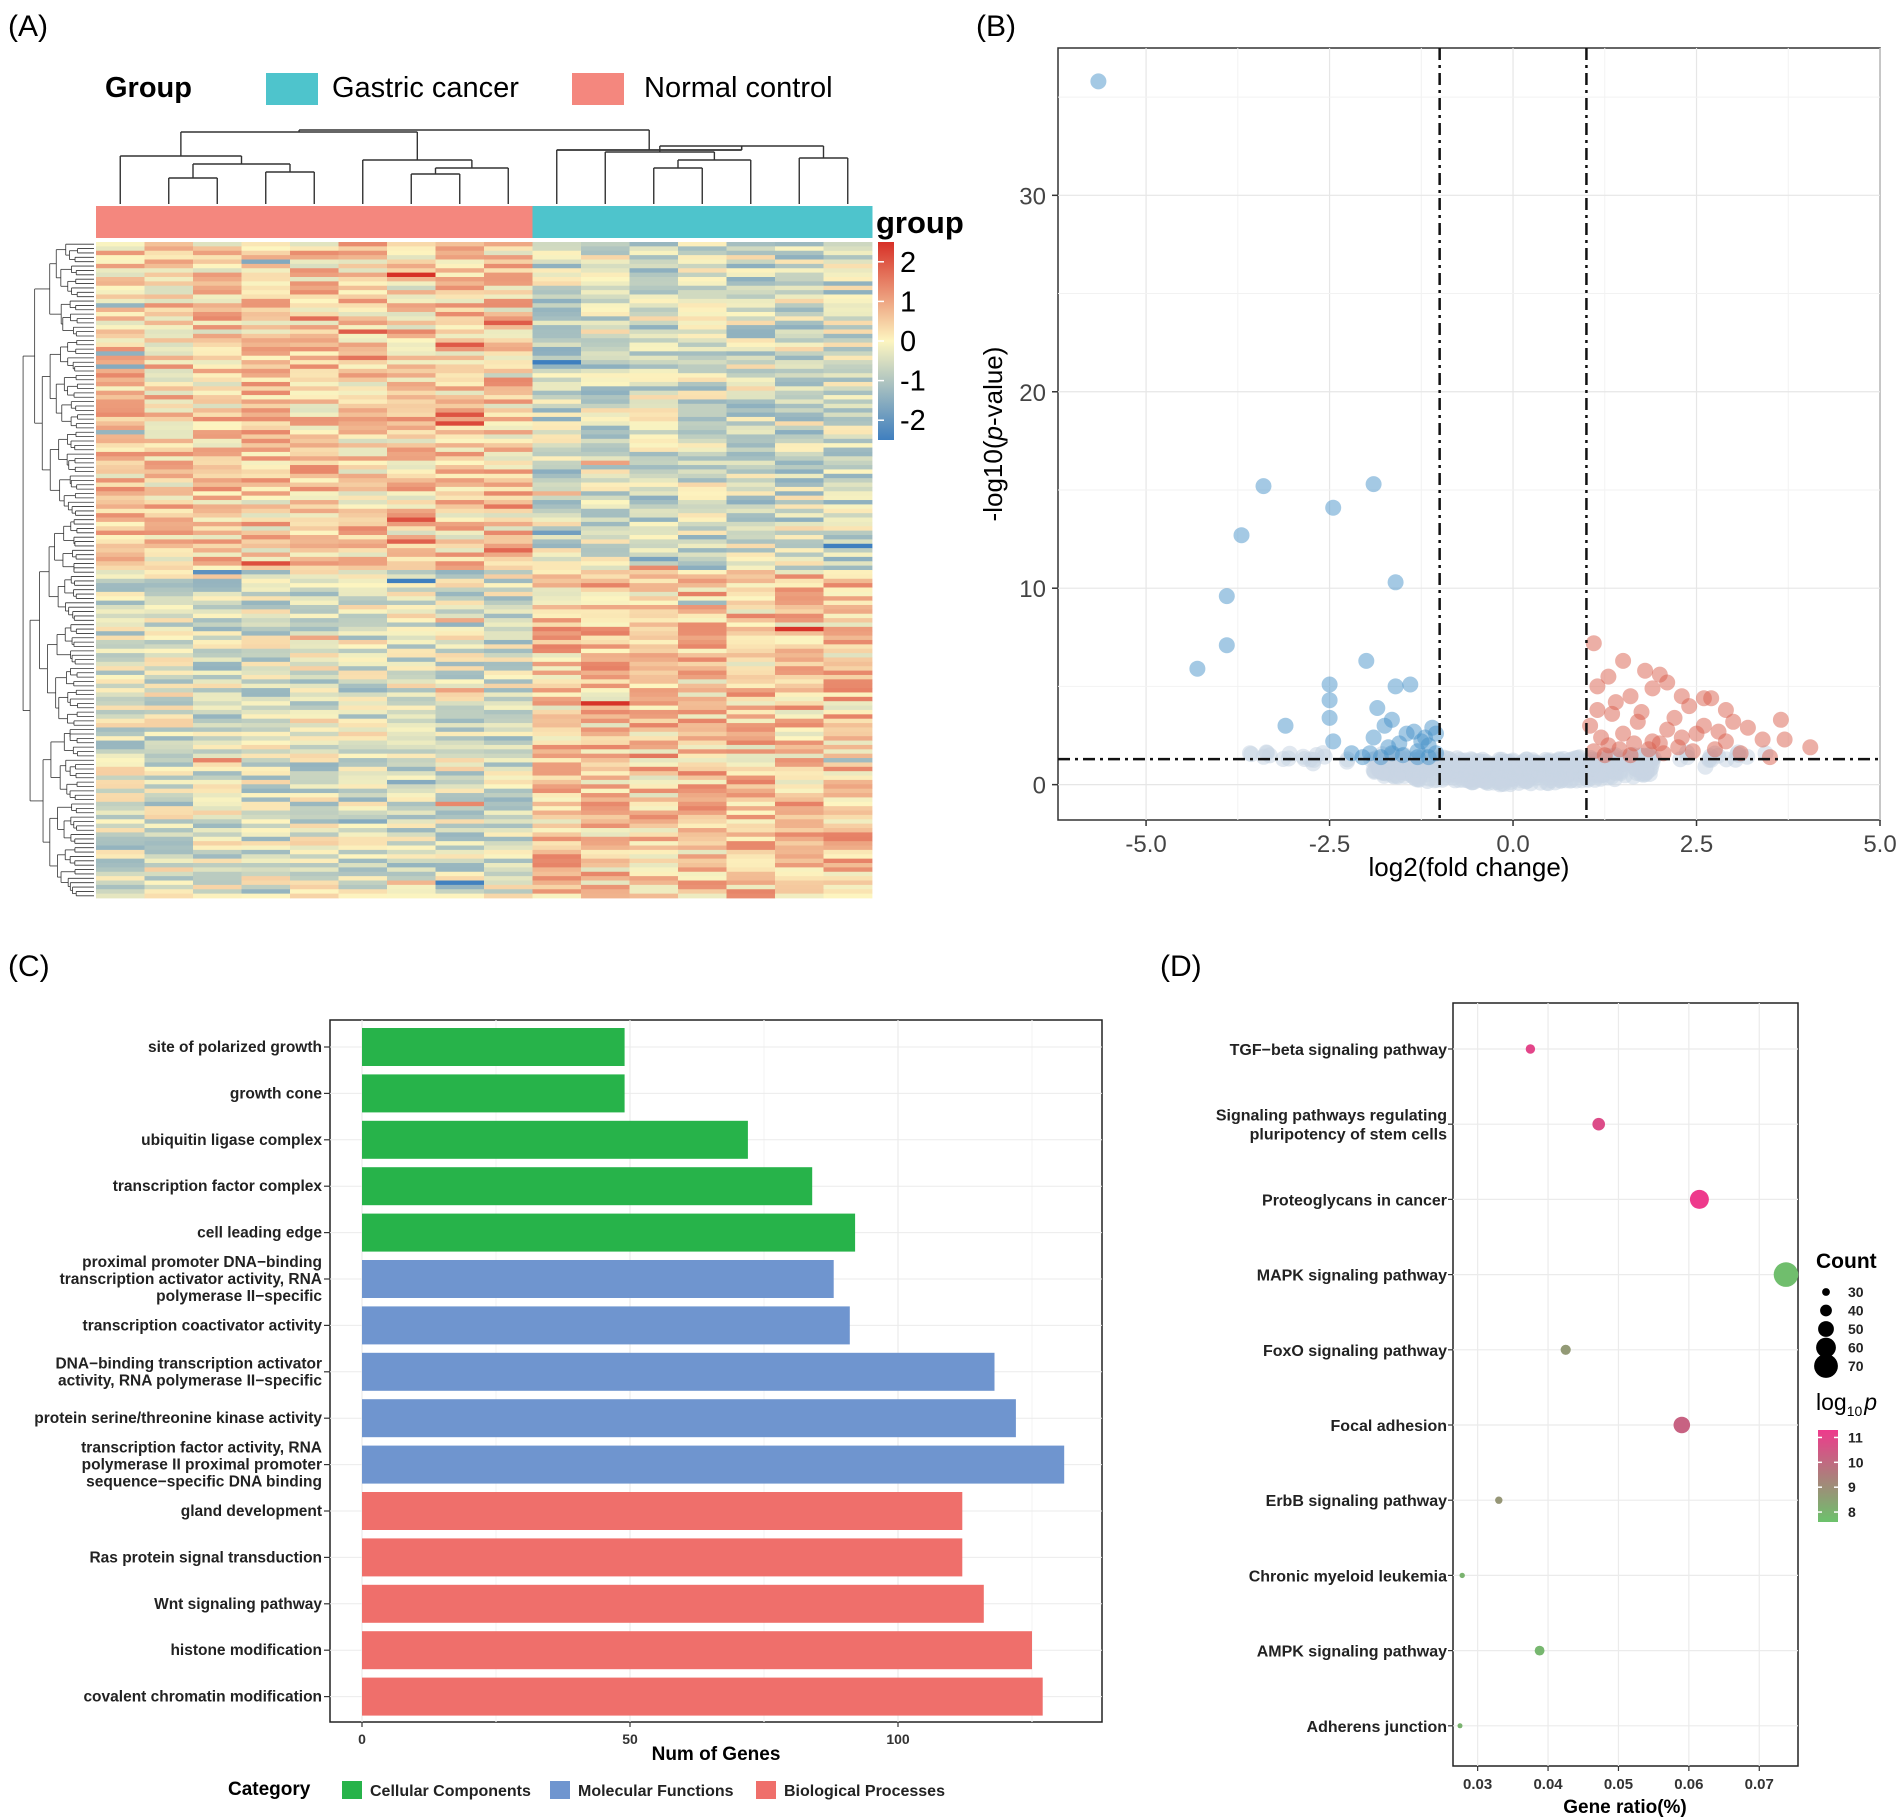  I want to click on volcano-point-down, so click(1366, 660).